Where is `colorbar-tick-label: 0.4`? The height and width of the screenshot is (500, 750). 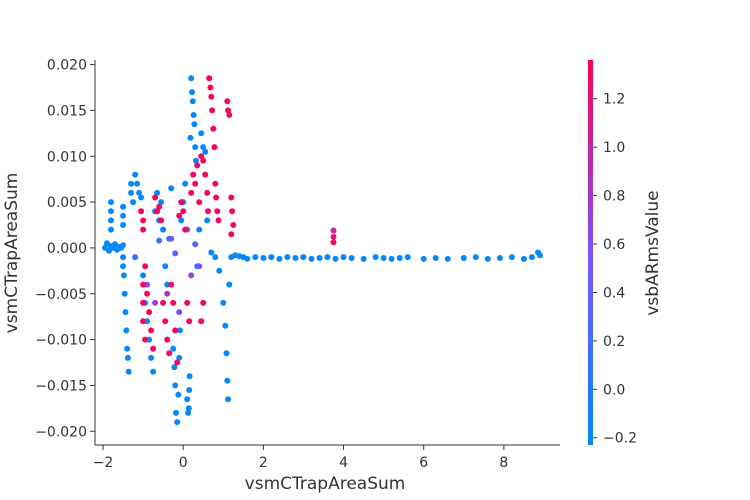 colorbar-tick-label: 0.4 is located at coordinates (614, 293).